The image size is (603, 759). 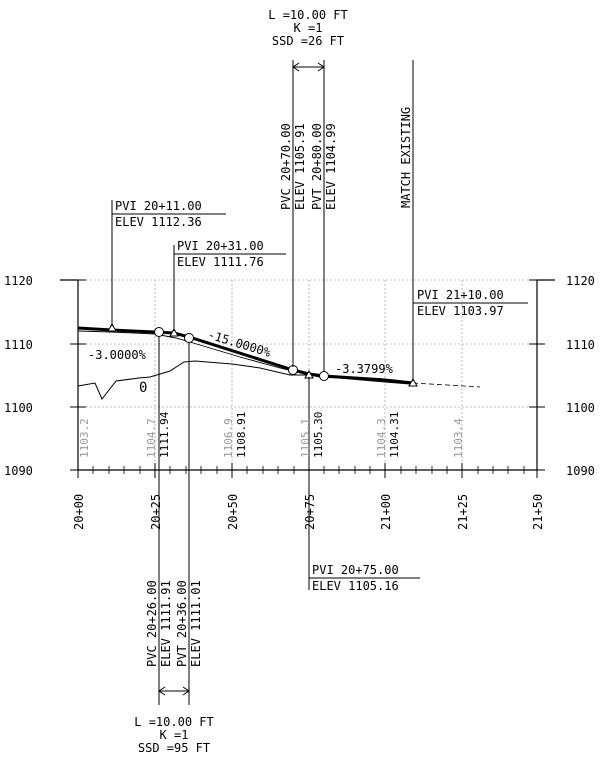 What do you see at coordinates (355, 586) in the screenshot?
I see `svg-text: ELEV 1105.16` at bounding box center [355, 586].